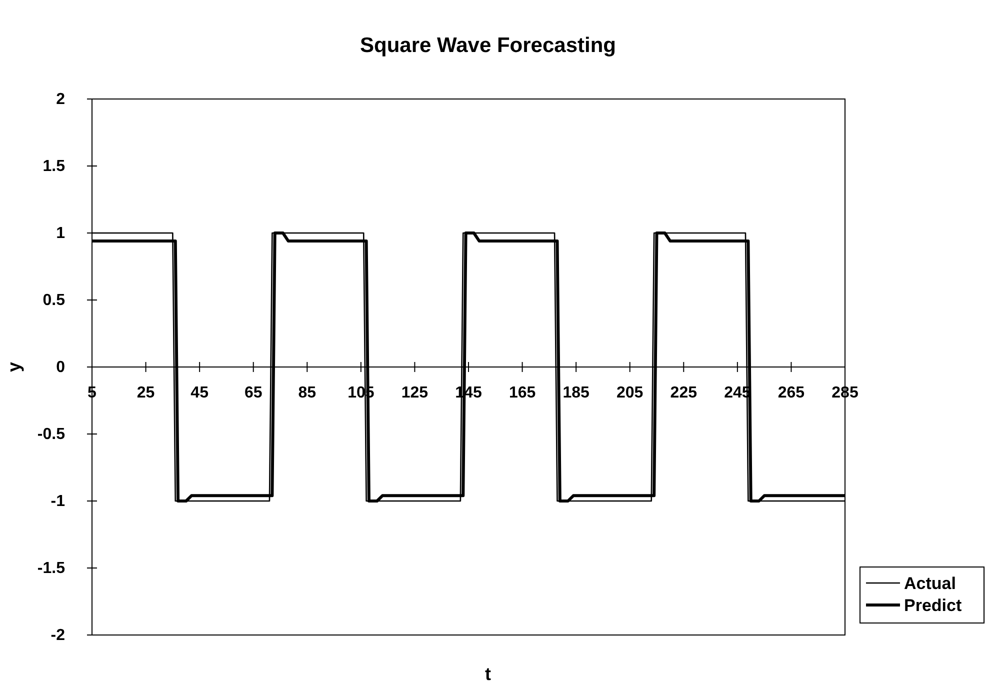 This screenshot has height=683, width=985. Describe the element at coordinates (930, 583) in the screenshot. I see `legend-label: Actual` at that location.